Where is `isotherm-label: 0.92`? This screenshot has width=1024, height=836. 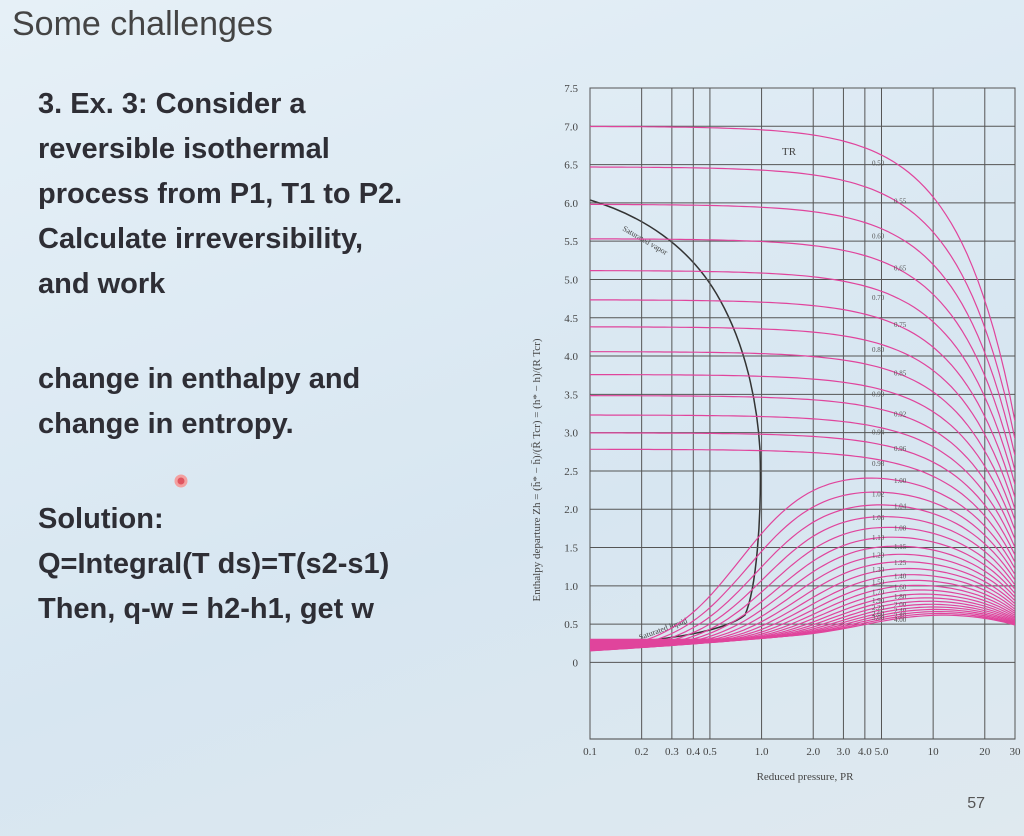
isotherm-label: 0.92 is located at coordinates (900, 414).